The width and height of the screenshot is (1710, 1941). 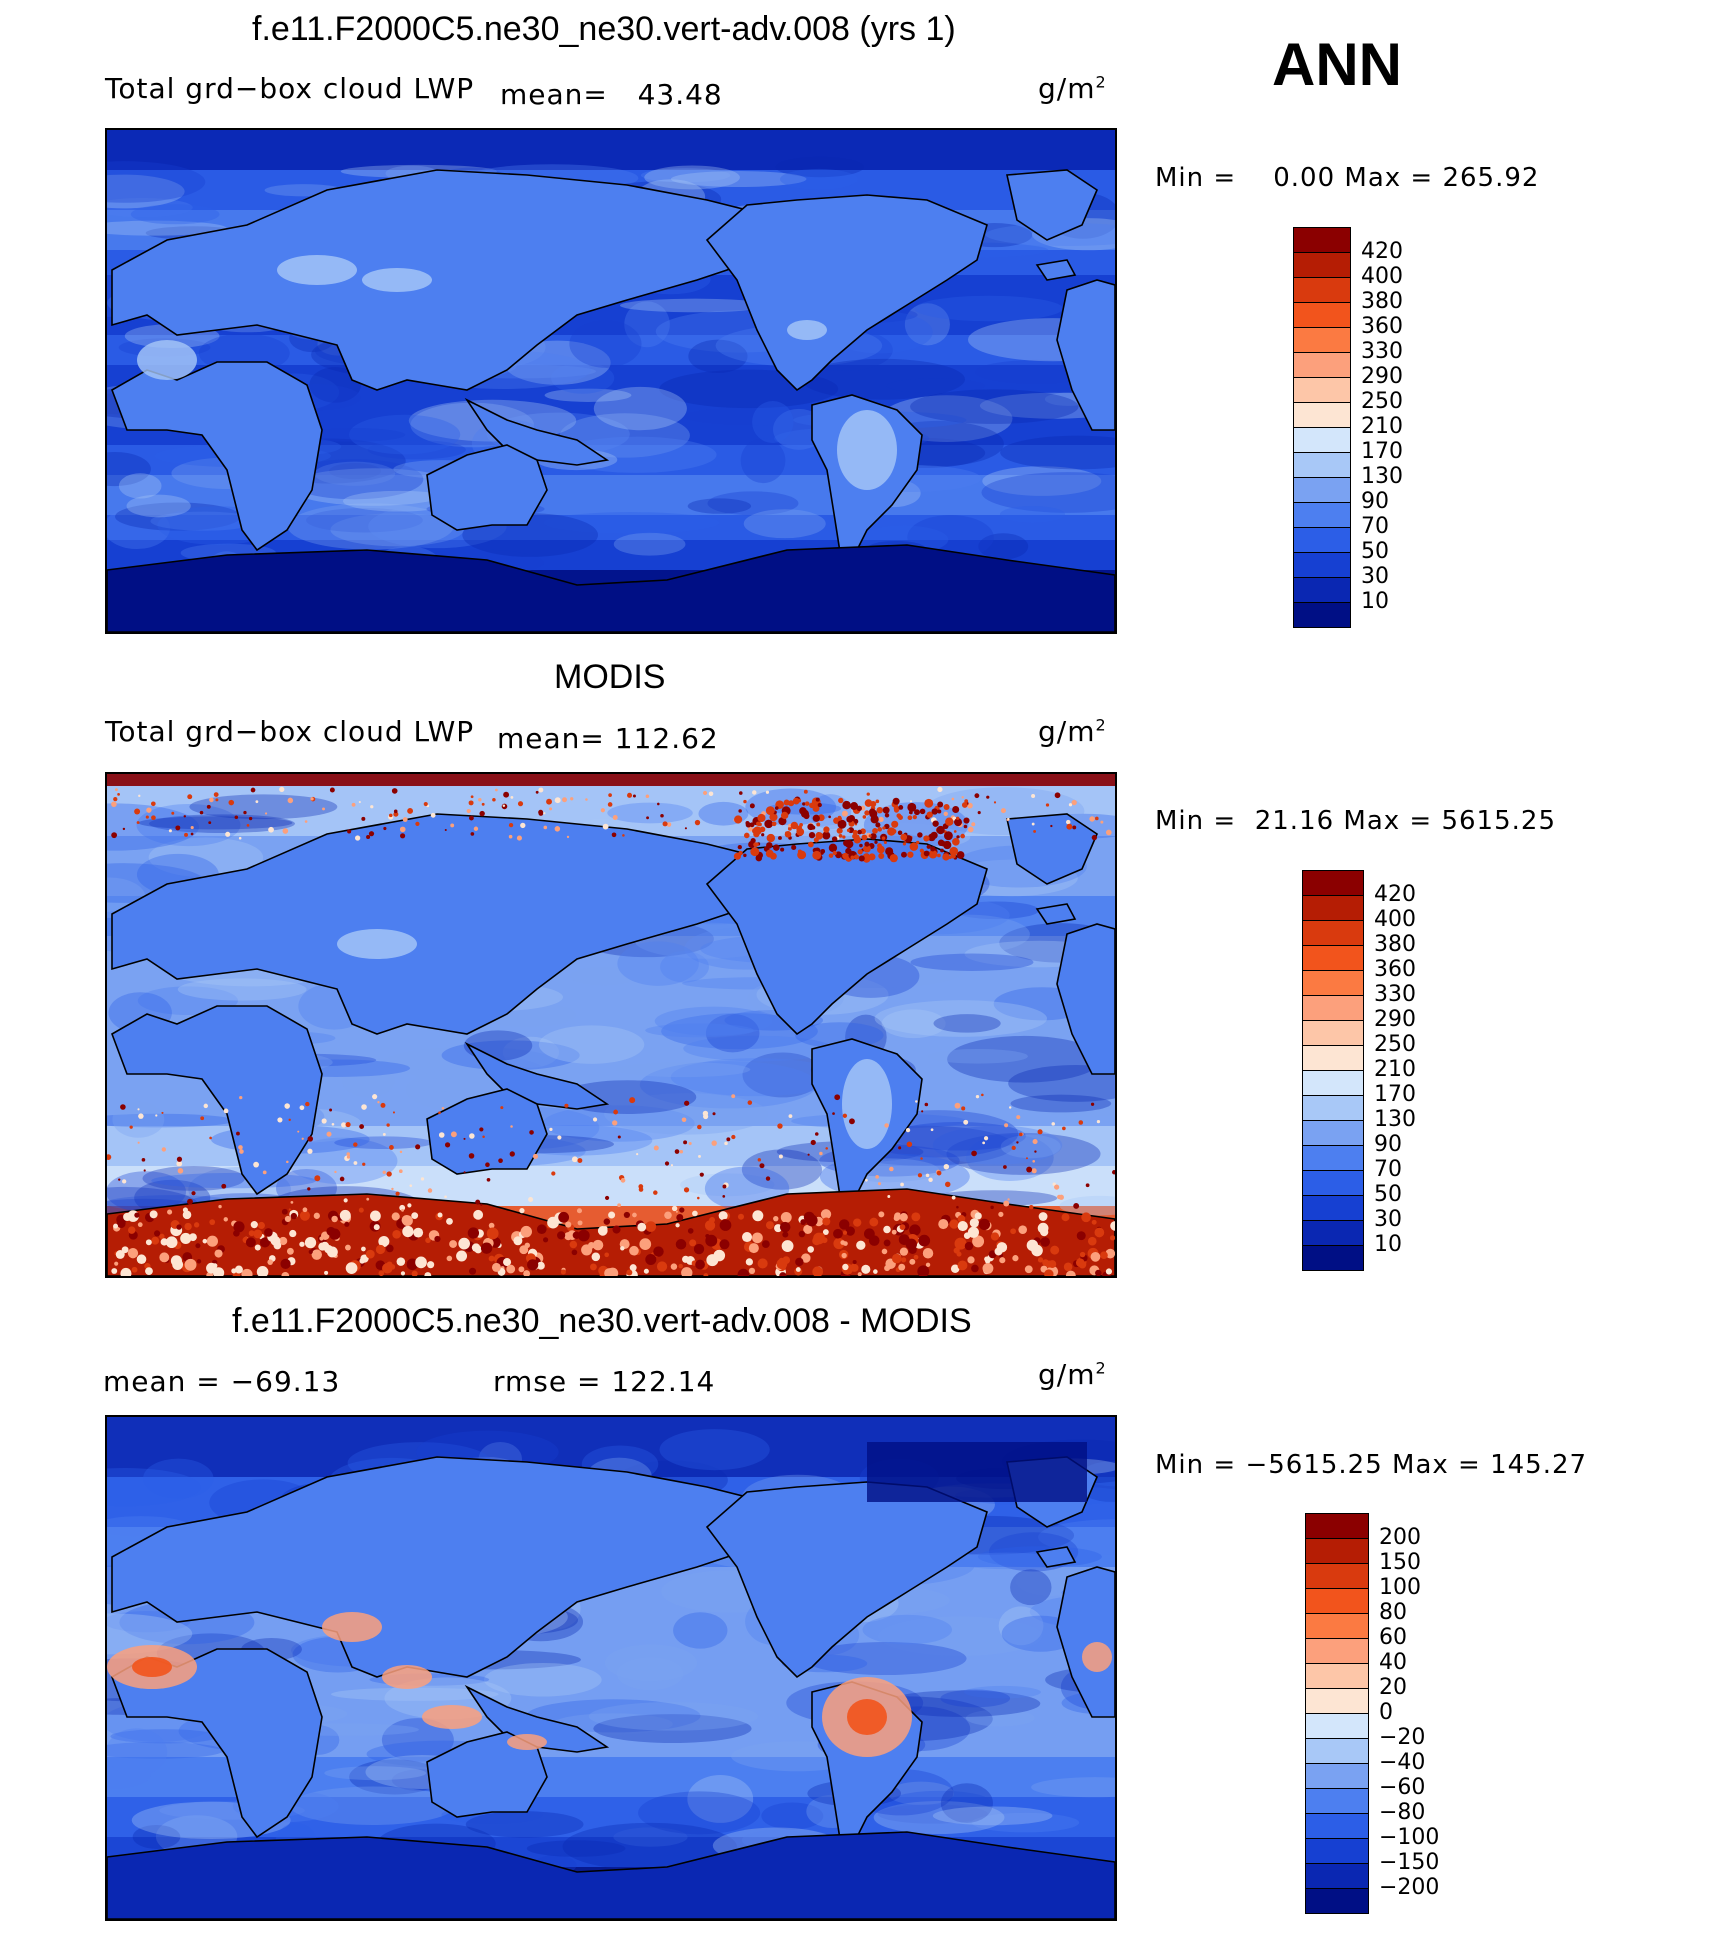 I want to click on continents, so click(x=611, y=1687).